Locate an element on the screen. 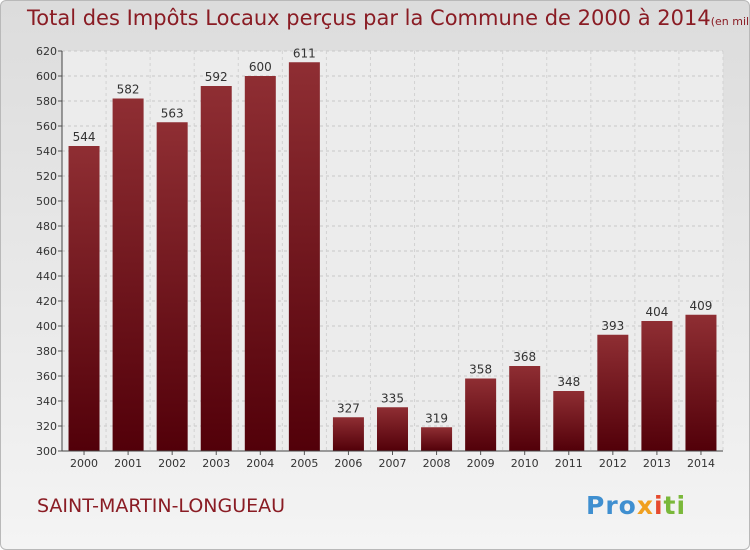 This screenshot has height=550, width=750. y-tick-label: 500 is located at coordinates (46, 201).